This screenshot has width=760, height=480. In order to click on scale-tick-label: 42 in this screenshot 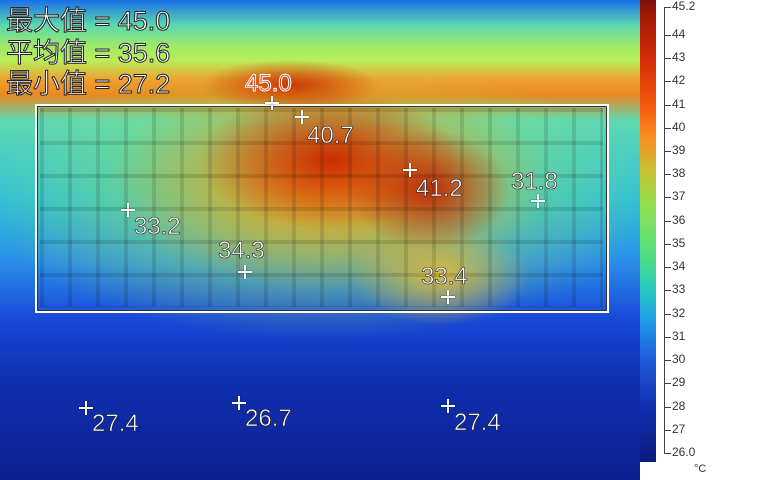, I will do `click(679, 80)`.